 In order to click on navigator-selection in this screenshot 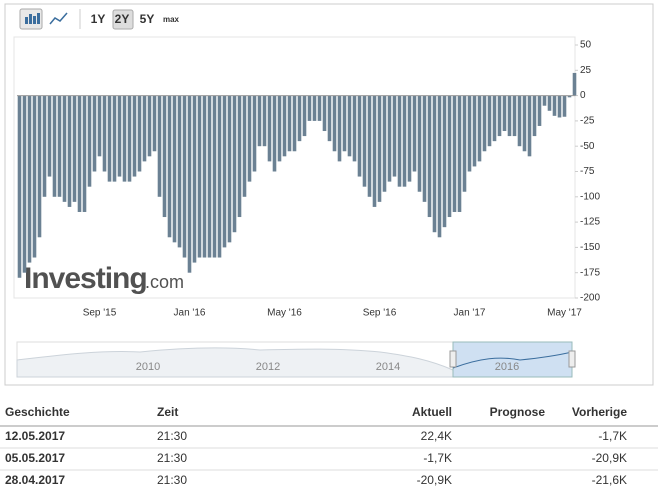, I will do `click(512, 359)`.